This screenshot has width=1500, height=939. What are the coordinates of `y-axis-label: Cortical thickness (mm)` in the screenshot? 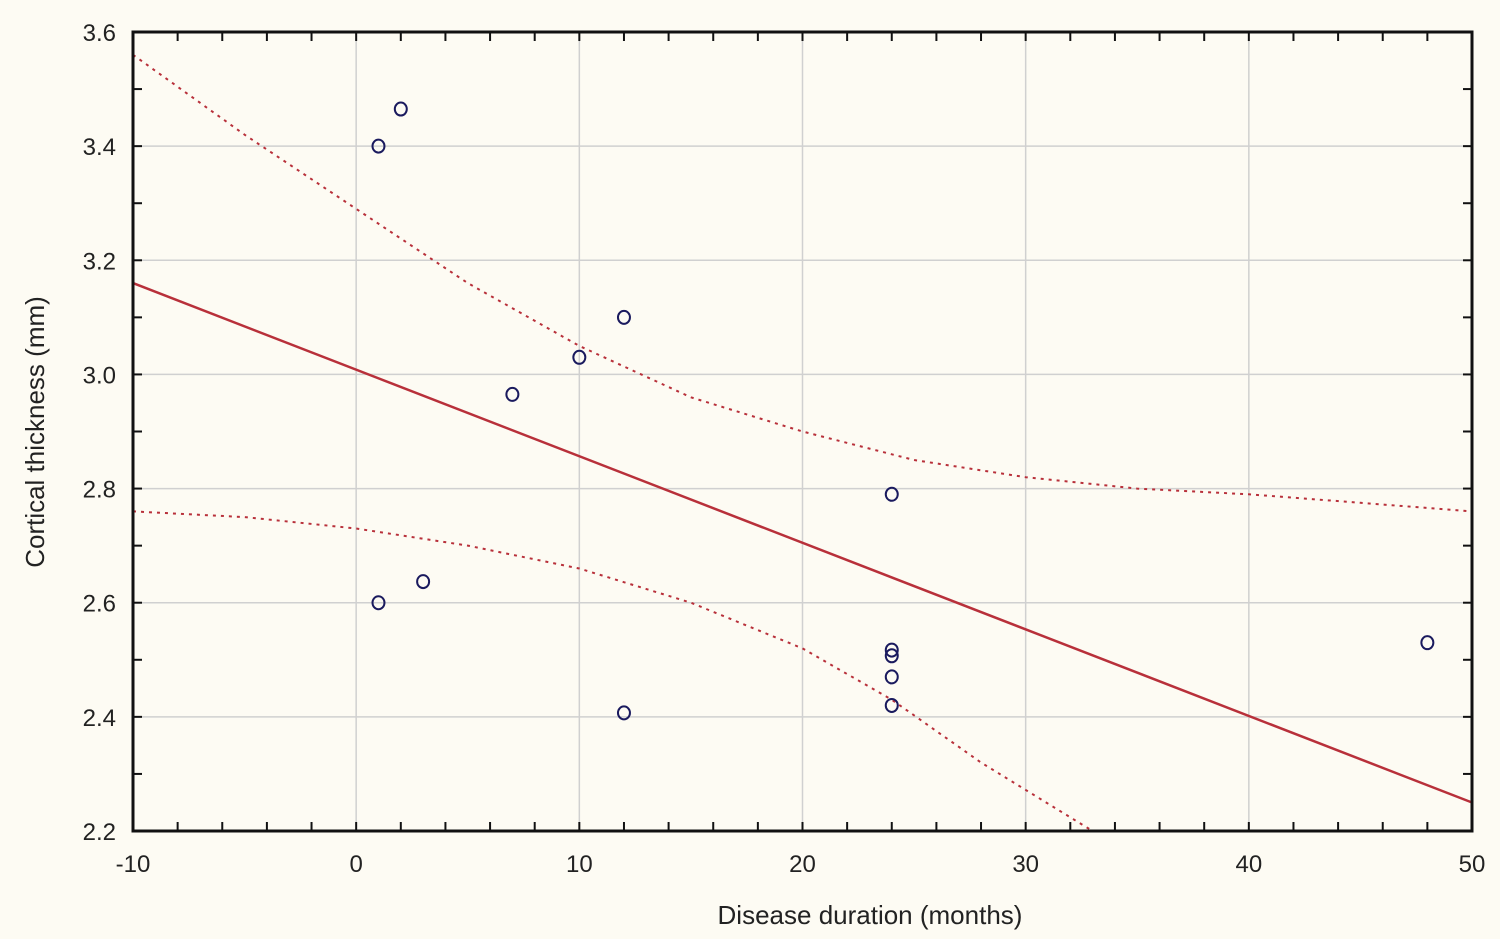 It's located at (35, 432).